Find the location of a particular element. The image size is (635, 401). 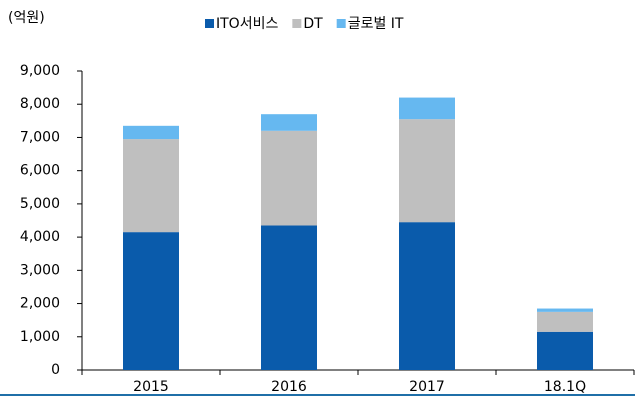

y-tick-label: 9,000 is located at coordinates (40, 71).